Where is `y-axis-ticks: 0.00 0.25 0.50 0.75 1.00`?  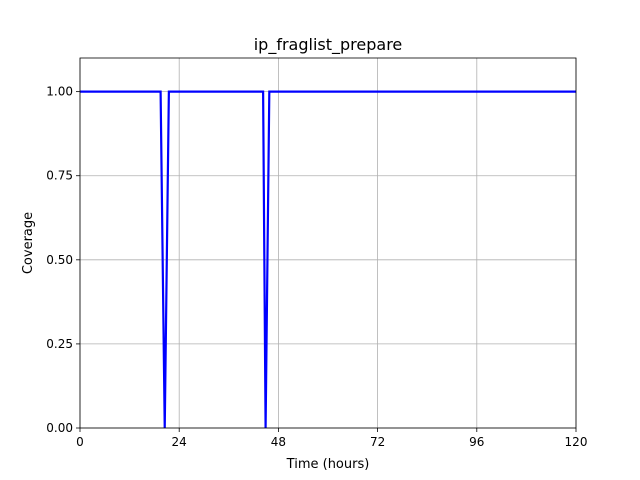 y-axis-ticks: 0.00 0.25 0.50 0.75 1.00 is located at coordinates (63, 260).